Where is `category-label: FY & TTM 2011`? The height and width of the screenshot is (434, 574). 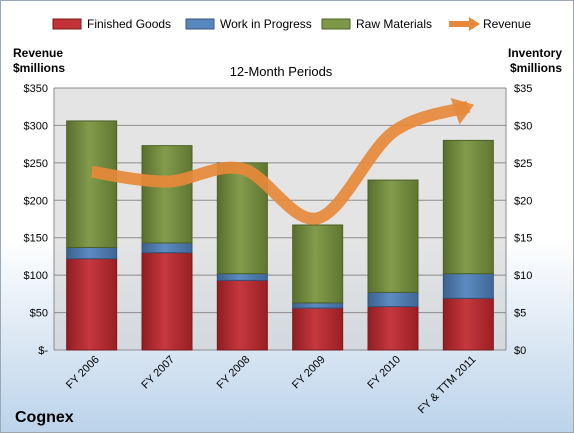 category-label: FY & TTM 2011 is located at coordinates (447, 385).